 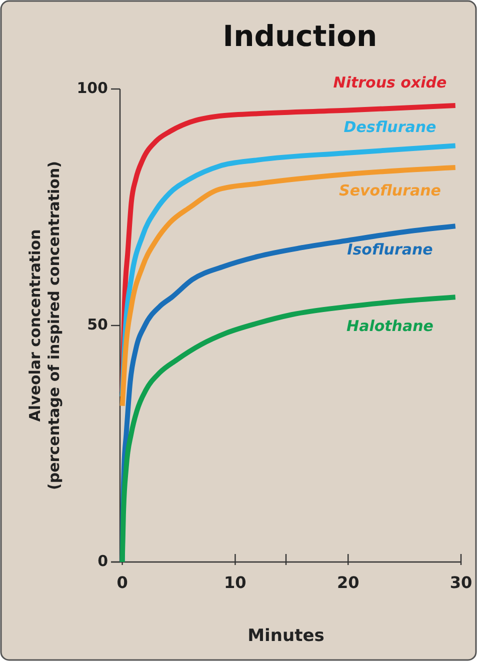 What do you see at coordinates (390, 249) in the screenshot?
I see `series-label: Isoflurane` at bounding box center [390, 249].